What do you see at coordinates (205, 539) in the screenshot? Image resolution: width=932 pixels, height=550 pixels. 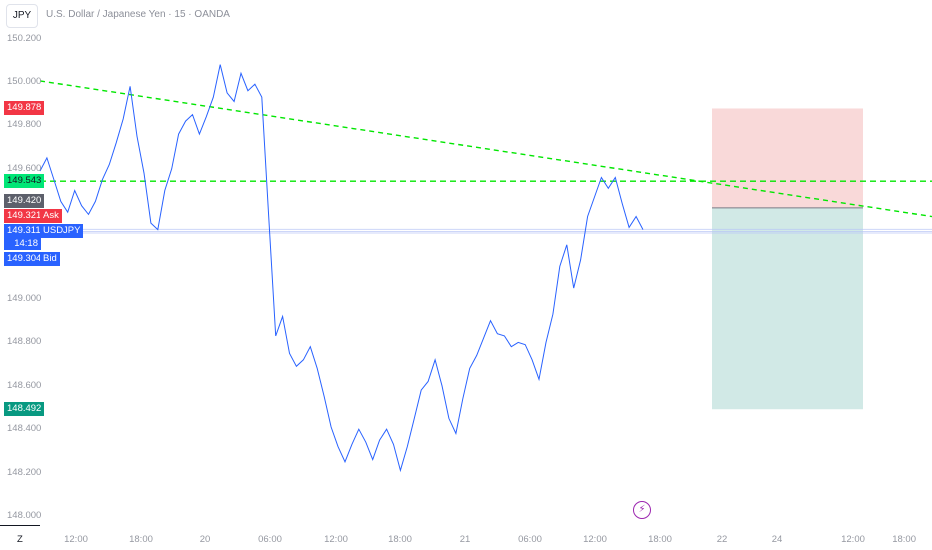 I see `time-tick-label: 20` at bounding box center [205, 539].